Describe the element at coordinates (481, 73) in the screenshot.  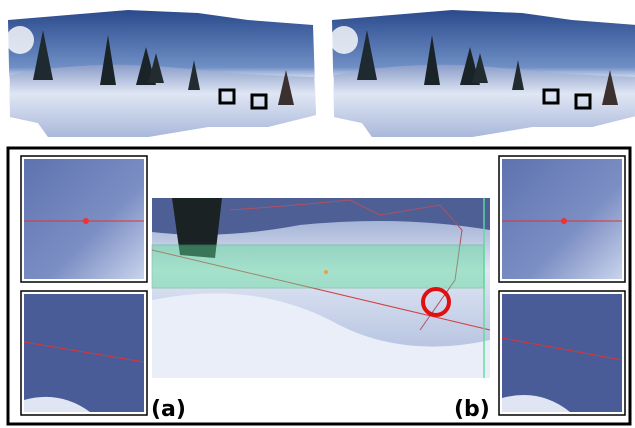
I see `panorama-right` at that location.